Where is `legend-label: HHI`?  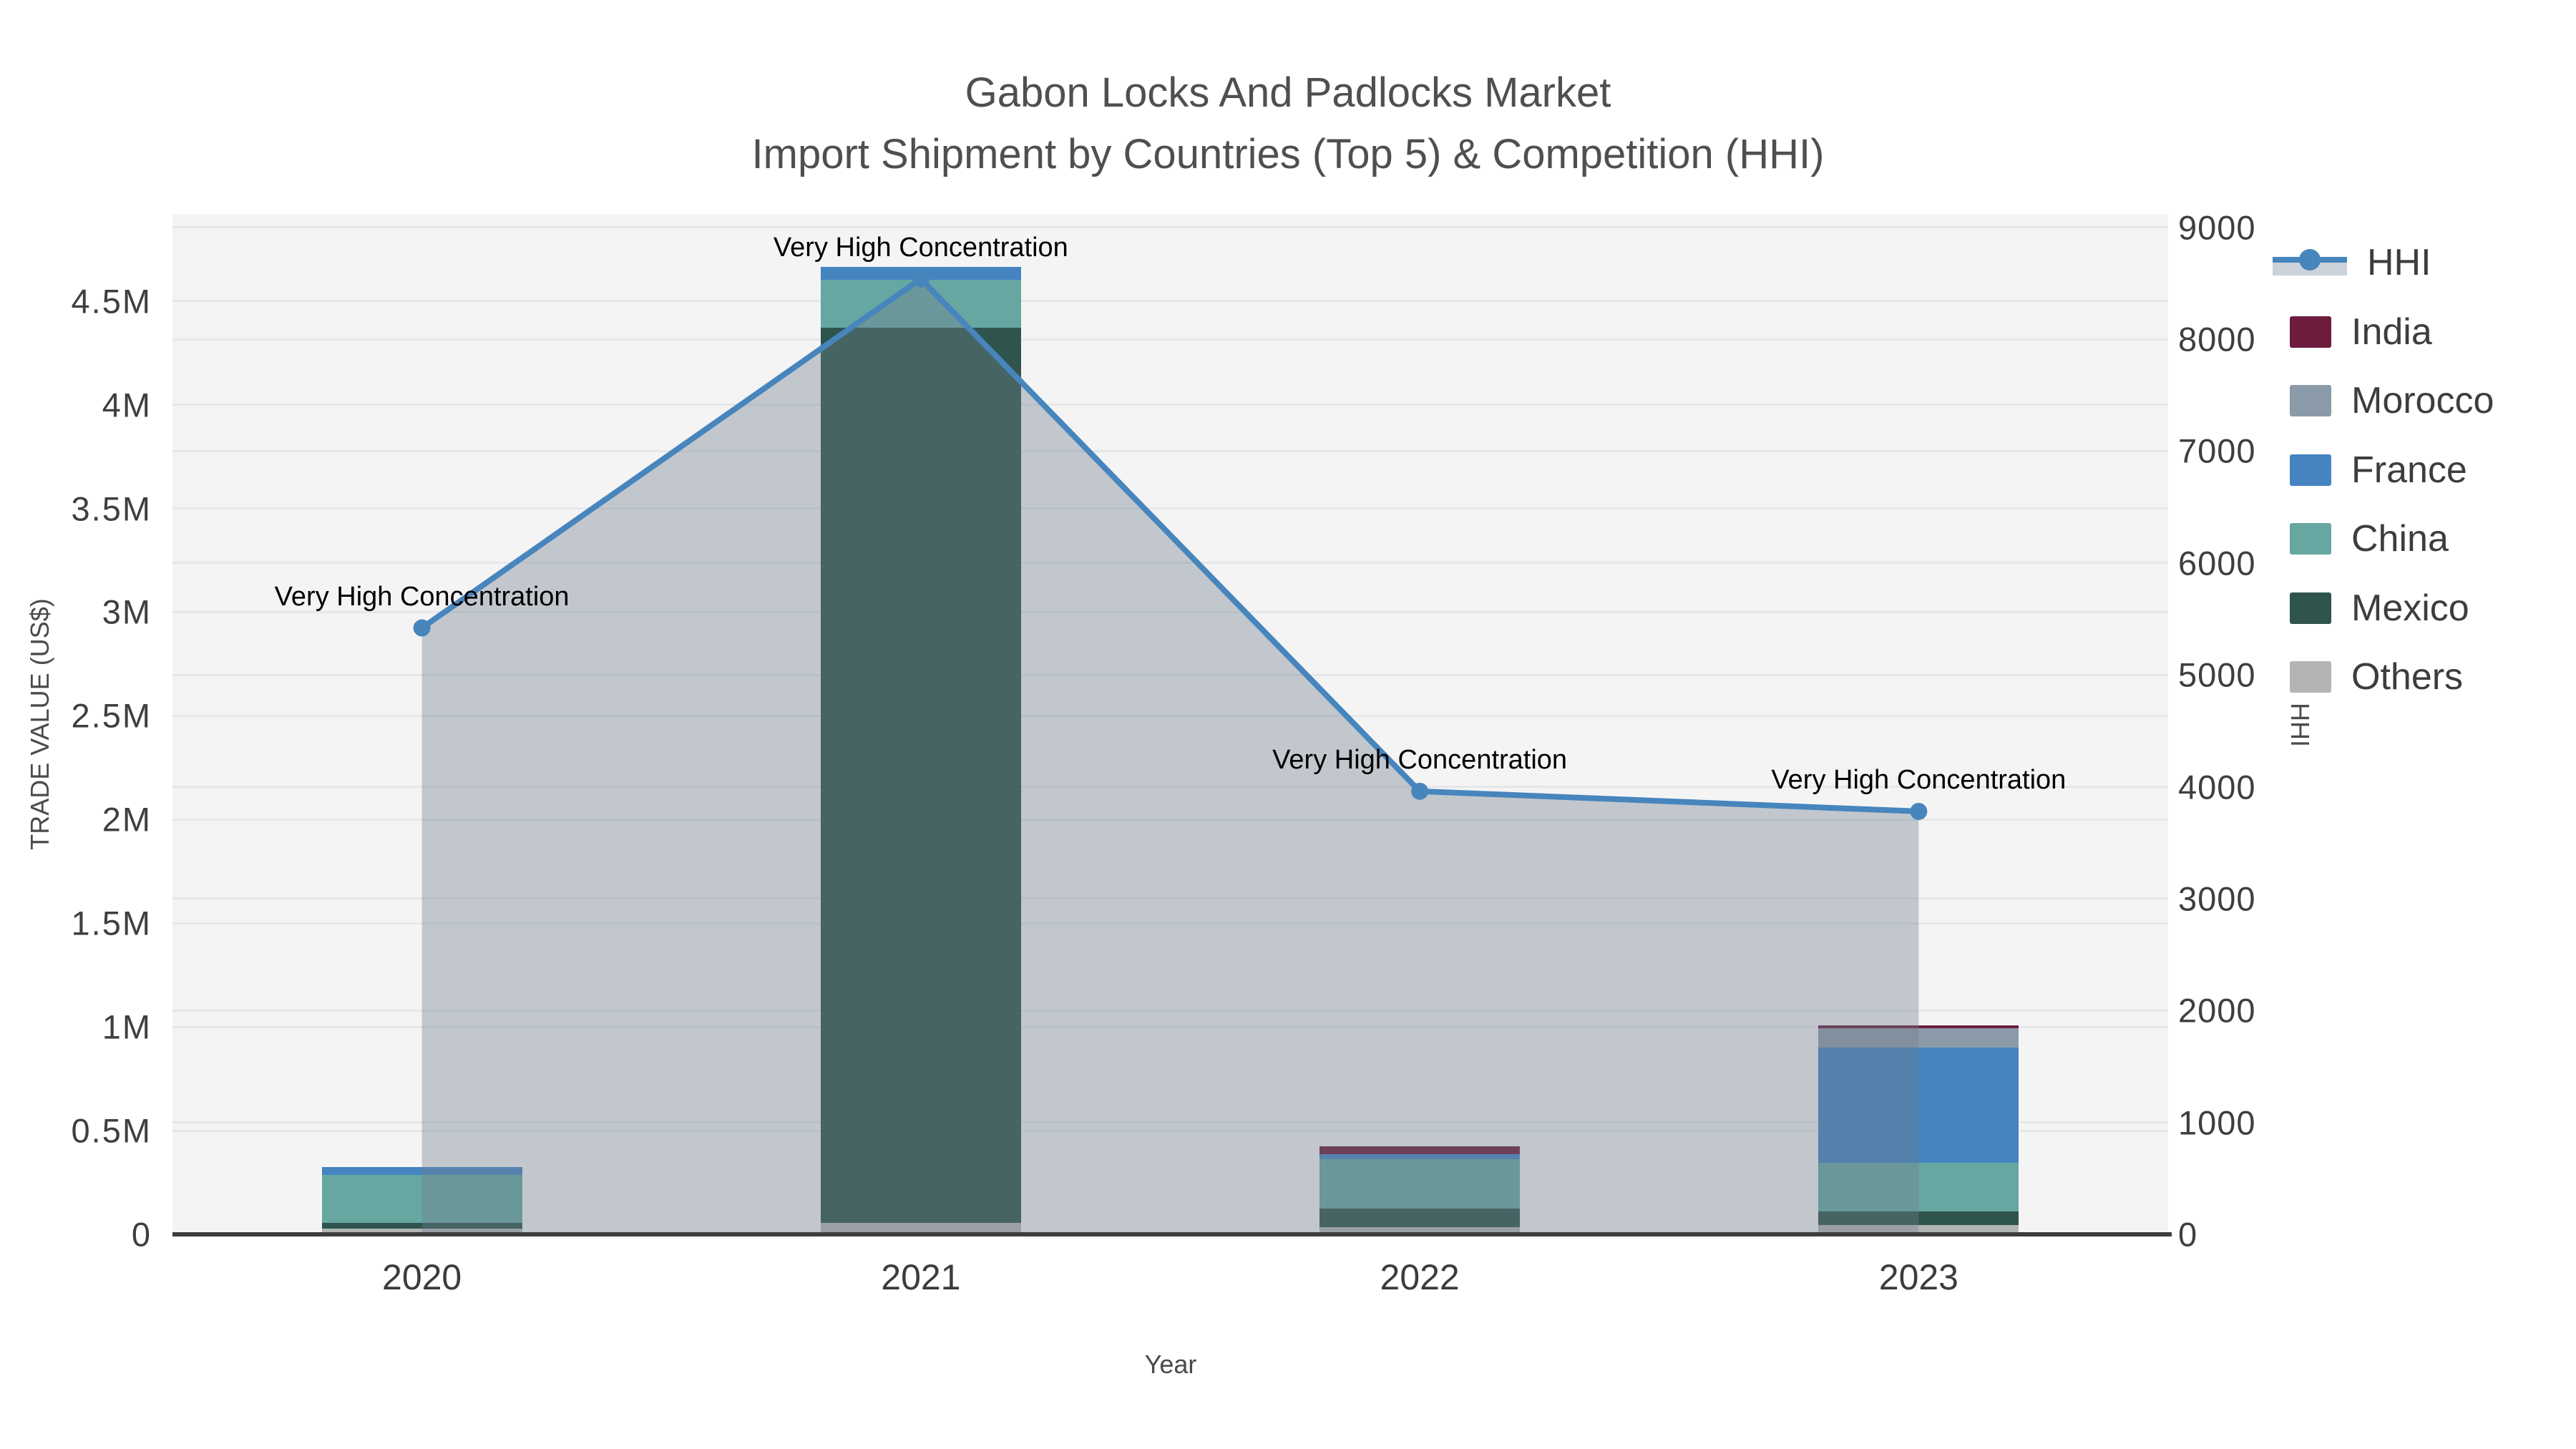
legend-label: HHI is located at coordinates (2399, 262).